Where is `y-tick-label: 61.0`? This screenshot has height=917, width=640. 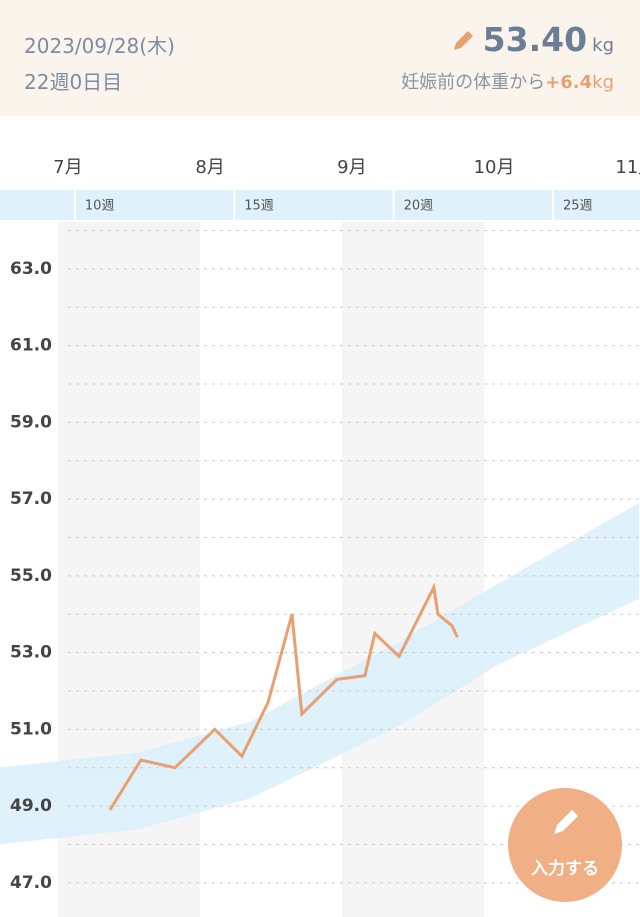
y-tick-label: 61.0 is located at coordinates (31, 346).